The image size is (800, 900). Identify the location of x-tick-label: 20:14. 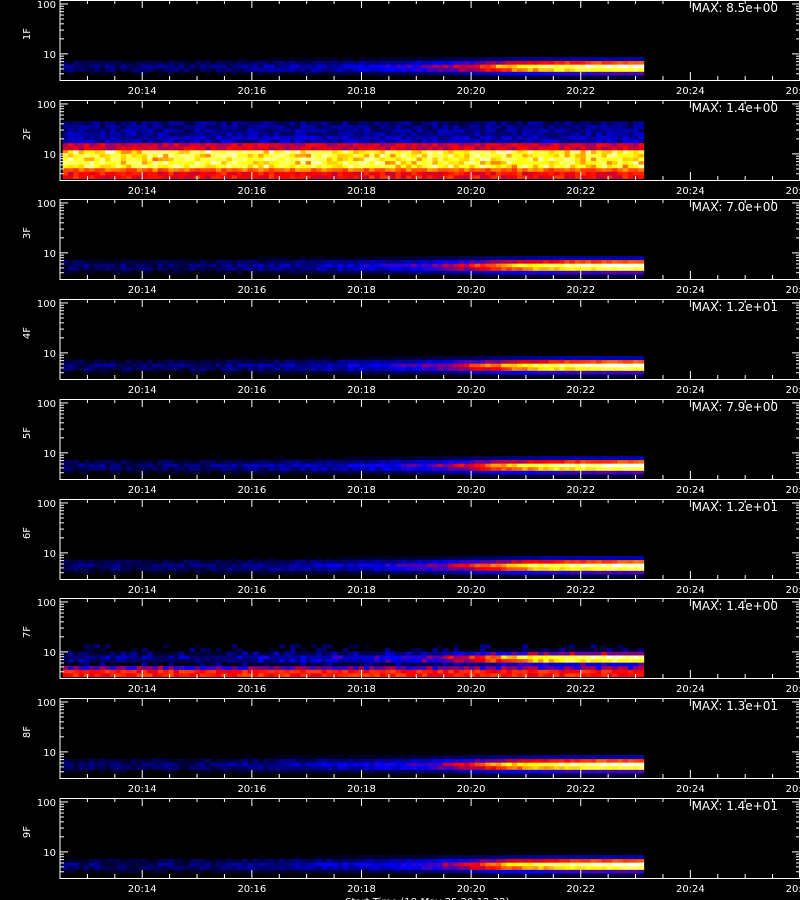
(142, 191).